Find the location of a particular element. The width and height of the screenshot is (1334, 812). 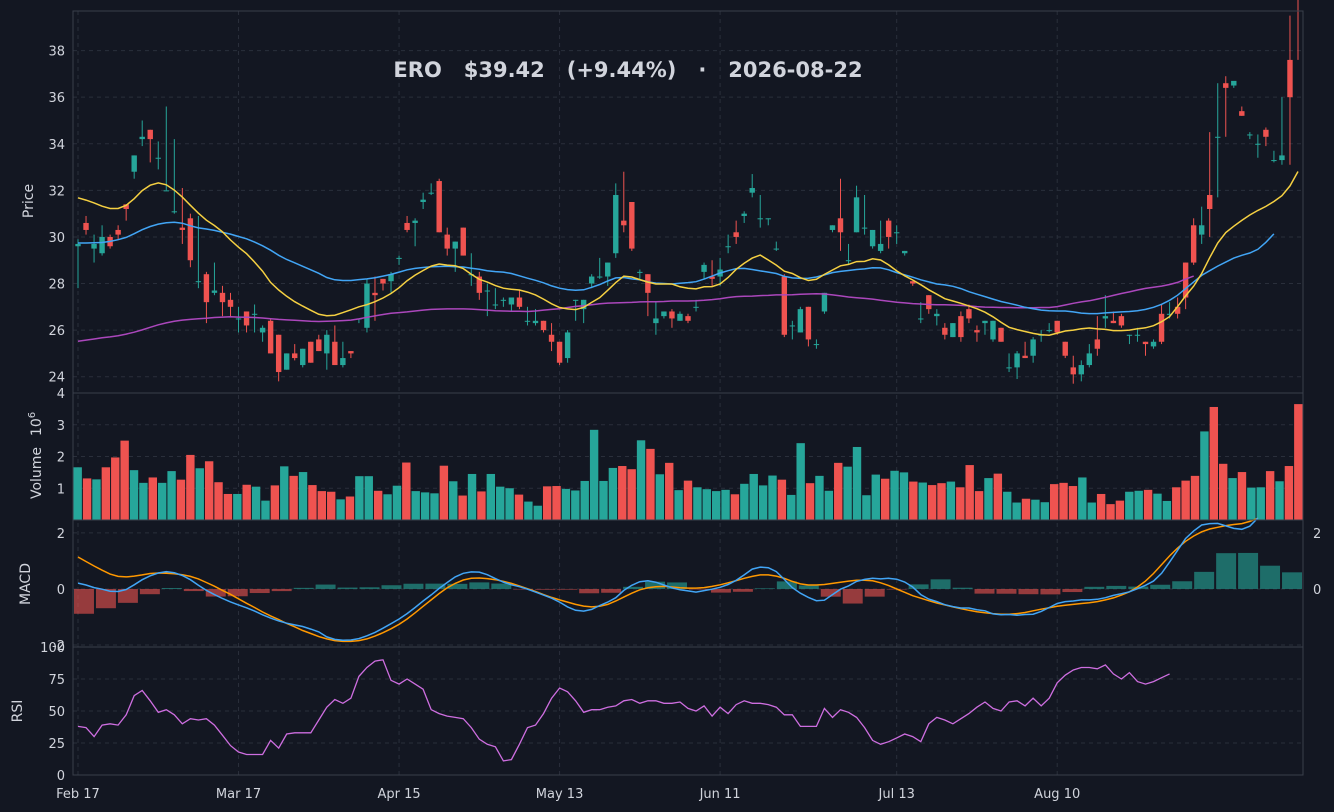

price-tick-label: 38 is located at coordinates (56, 52).